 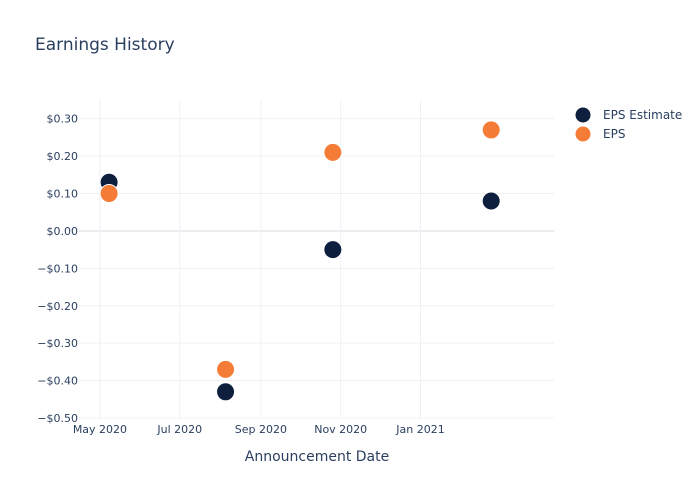 What do you see at coordinates (628, 124) in the screenshot?
I see `legend: EPS Estimate EPS` at bounding box center [628, 124].